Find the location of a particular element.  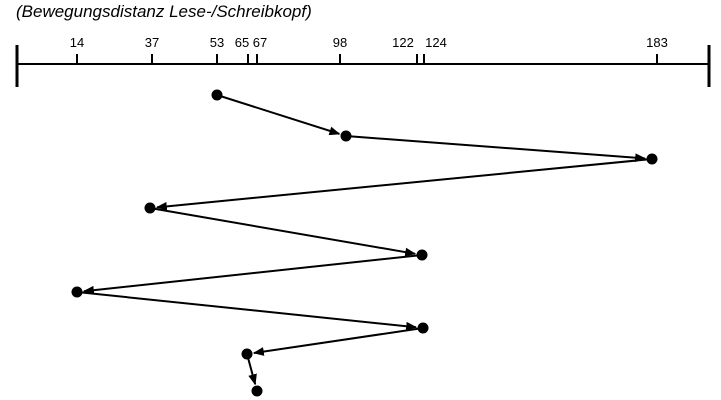

axis-tick-label: 124 is located at coordinates (436, 42).